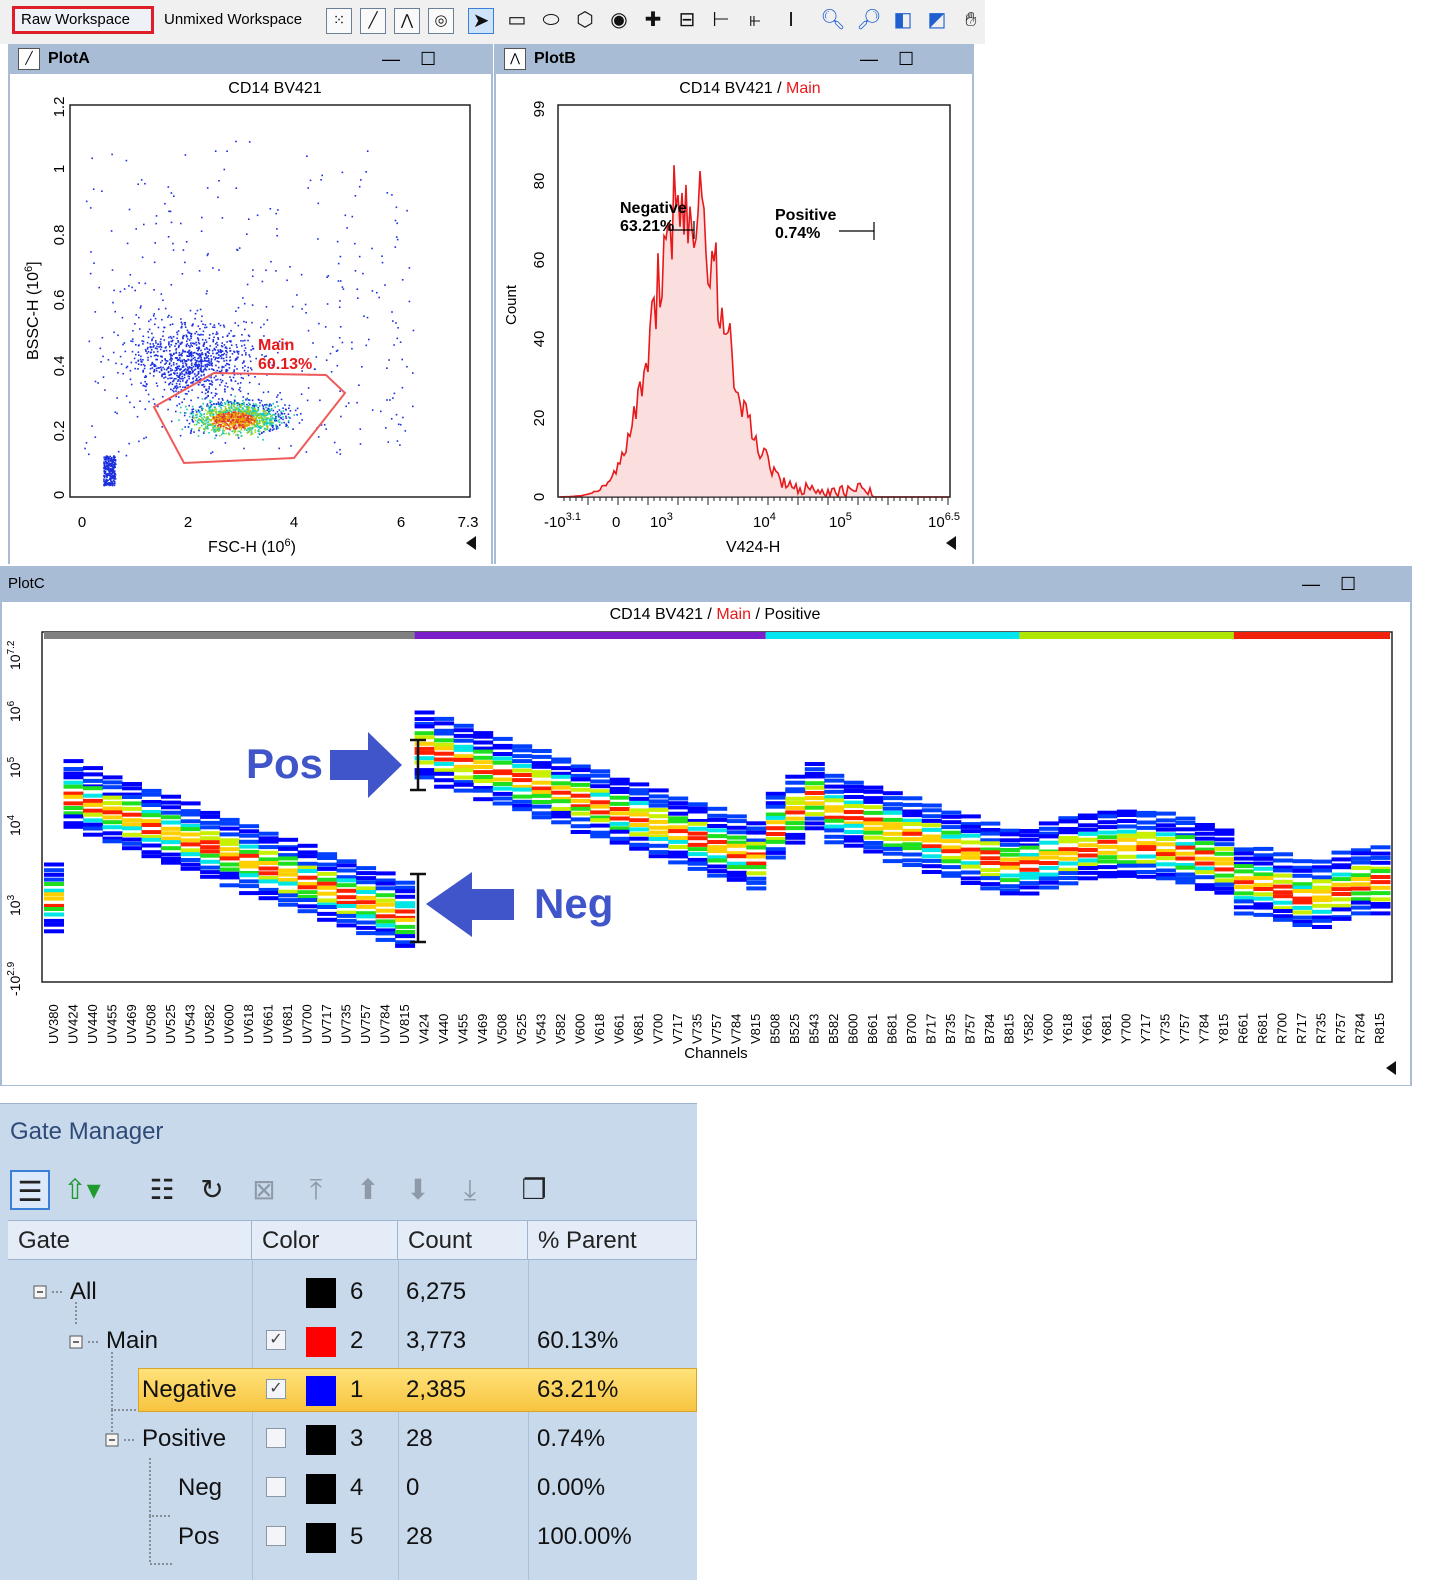 The width and height of the screenshot is (1432, 1580). What do you see at coordinates (348, 1390) in the screenshot?
I see `gate-row-negative: Negative ✓ 1 2,385 63.21%` at bounding box center [348, 1390].